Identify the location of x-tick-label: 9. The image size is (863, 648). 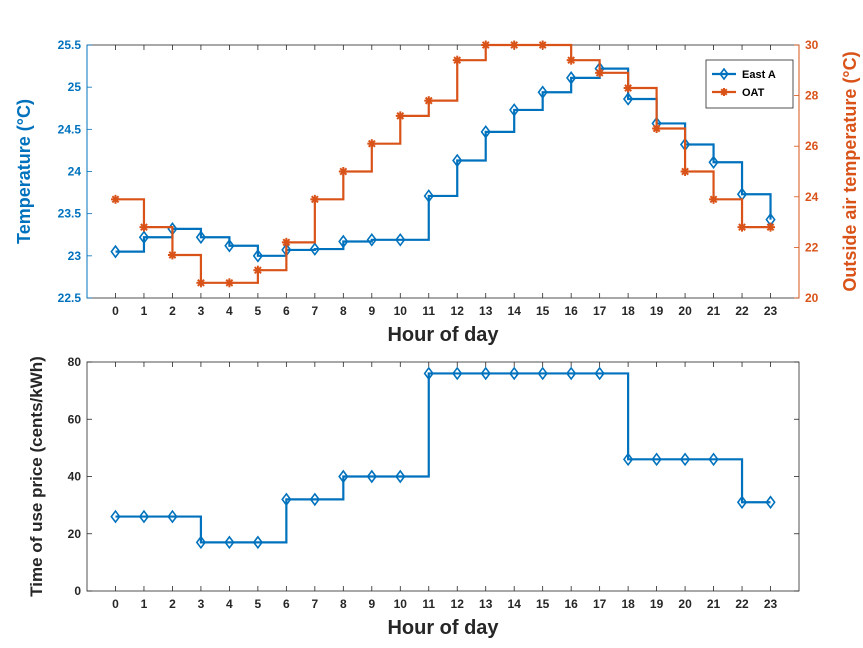
(371, 604).